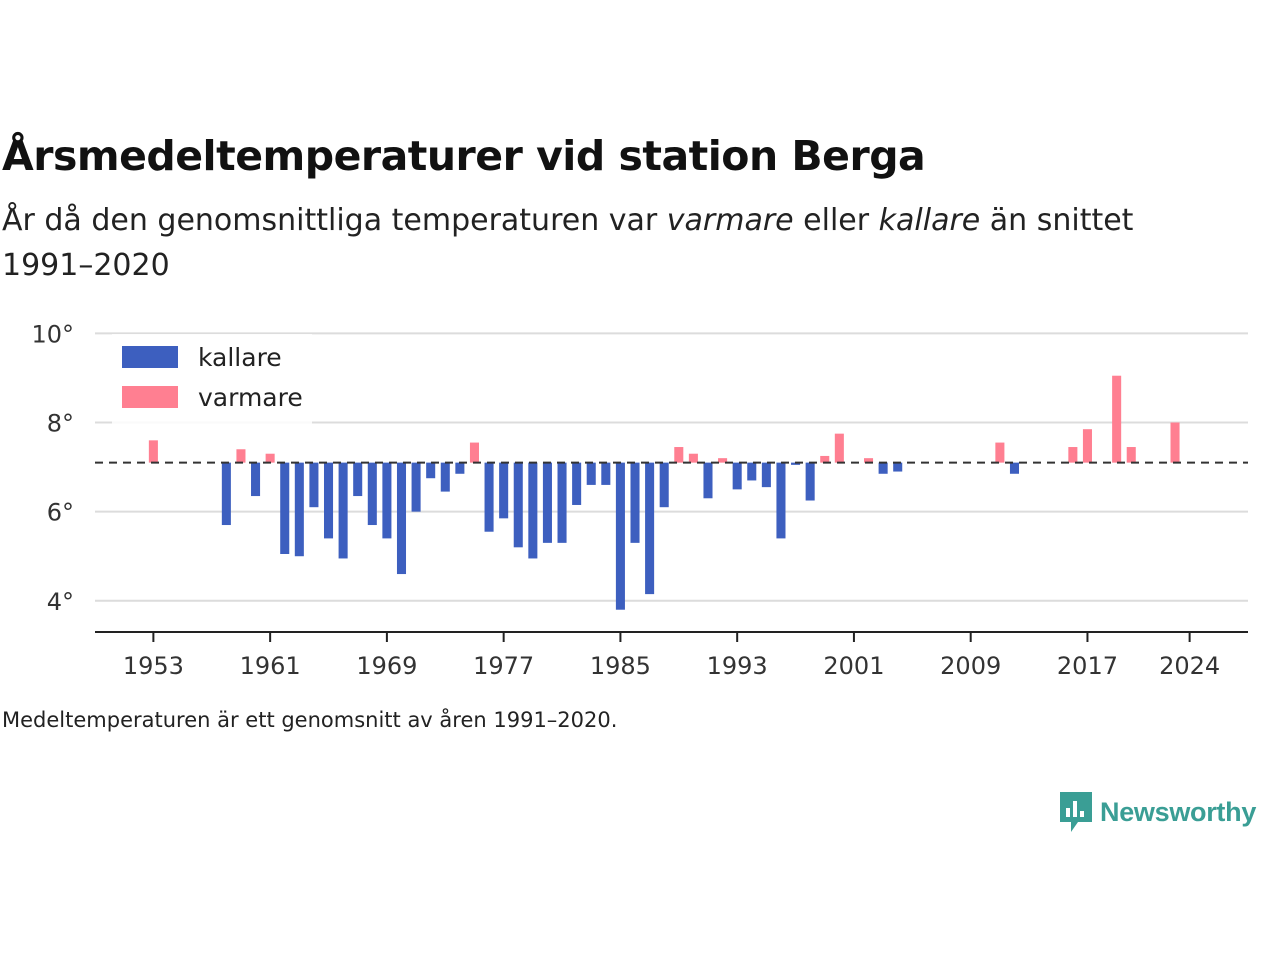 The image size is (1280, 960). I want to click on legend-swatch-varmare, so click(150, 397).